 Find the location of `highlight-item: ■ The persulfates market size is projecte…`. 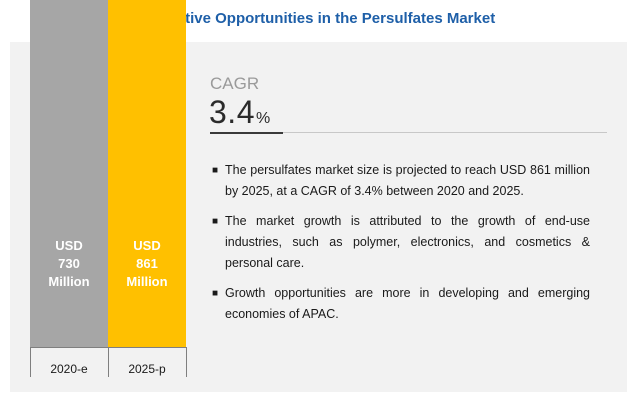

highlight-item: ■ The persulfates market size is projecte… is located at coordinates (401, 181).